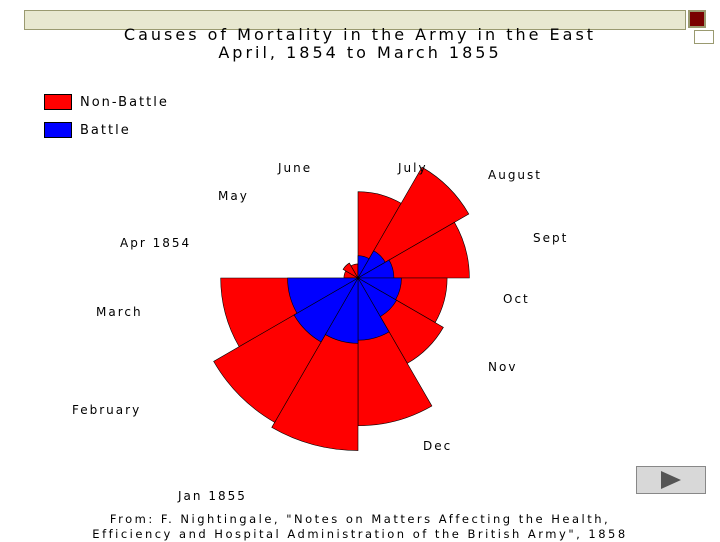 This screenshot has width=720, height=542. Describe the element at coordinates (550, 238) in the screenshot. I see `month-label-sept: Sept` at that location.